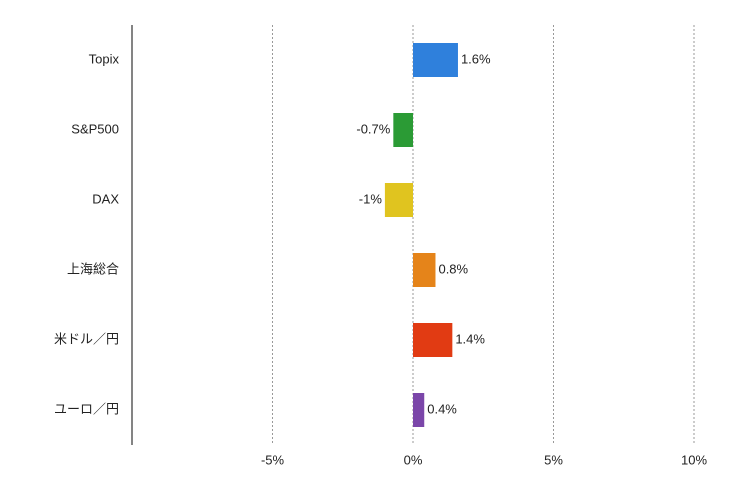 This screenshot has height=494, width=750. Describe the element at coordinates (104, 58) in the screenshot. I see `y-tick-label: Topix` at that location.